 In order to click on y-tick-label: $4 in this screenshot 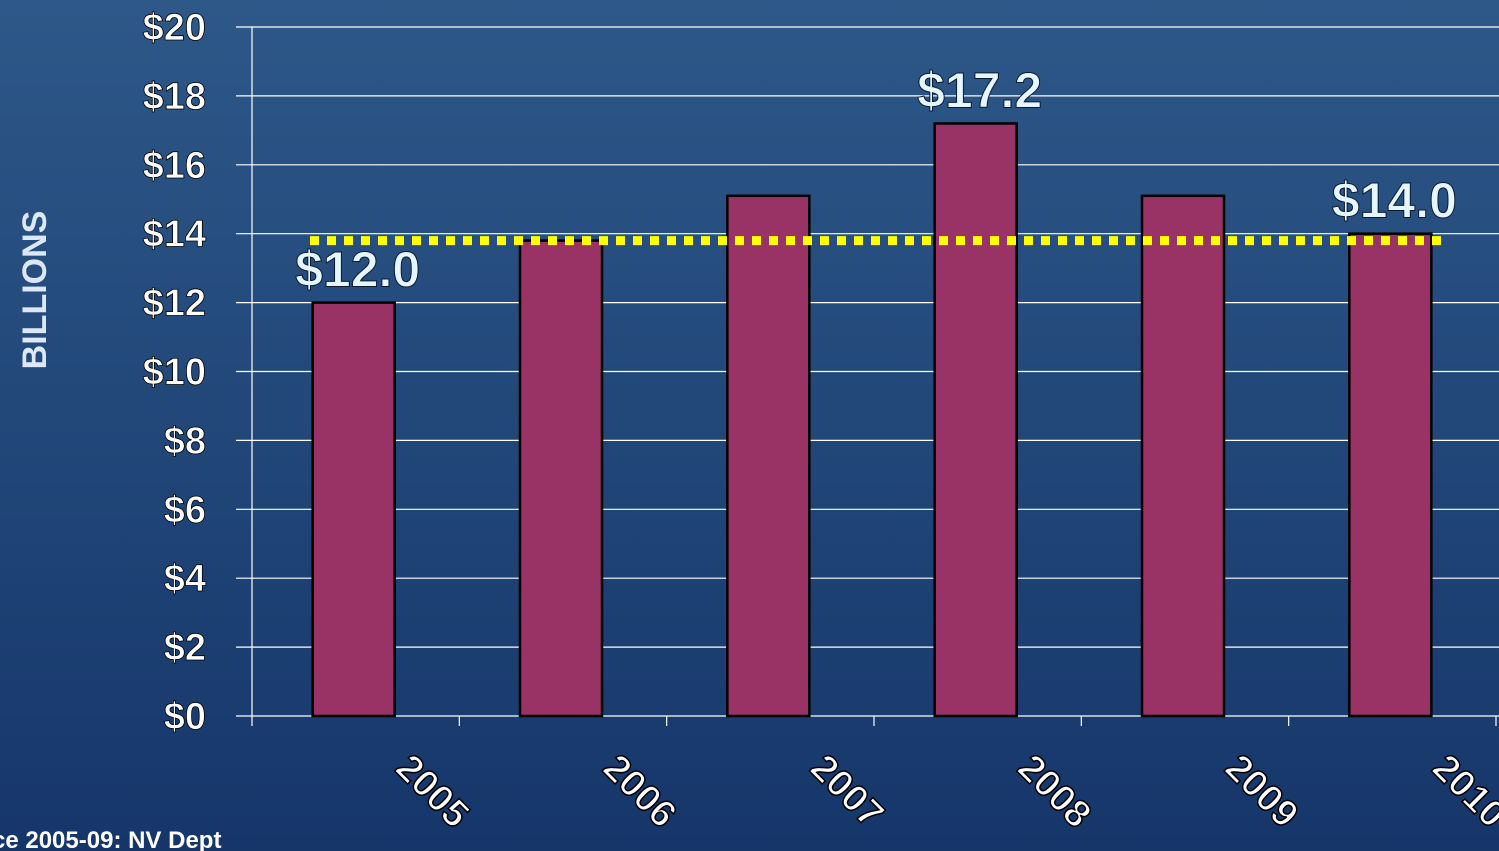, I will do `click(185, 579)`.